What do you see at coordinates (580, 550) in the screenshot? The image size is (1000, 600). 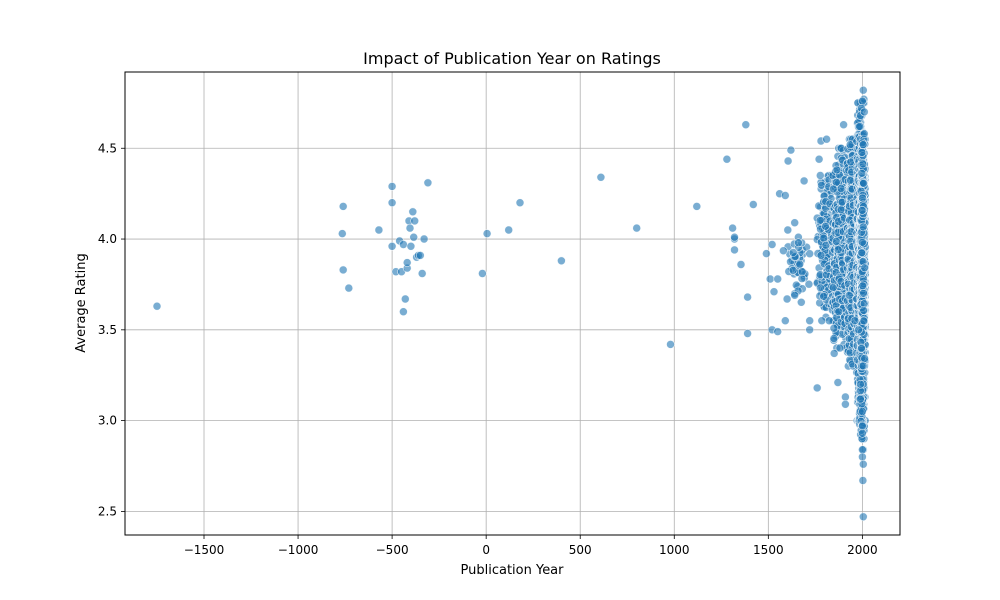 I see `x-tick-label: 500` at bounding box center [580, 550].